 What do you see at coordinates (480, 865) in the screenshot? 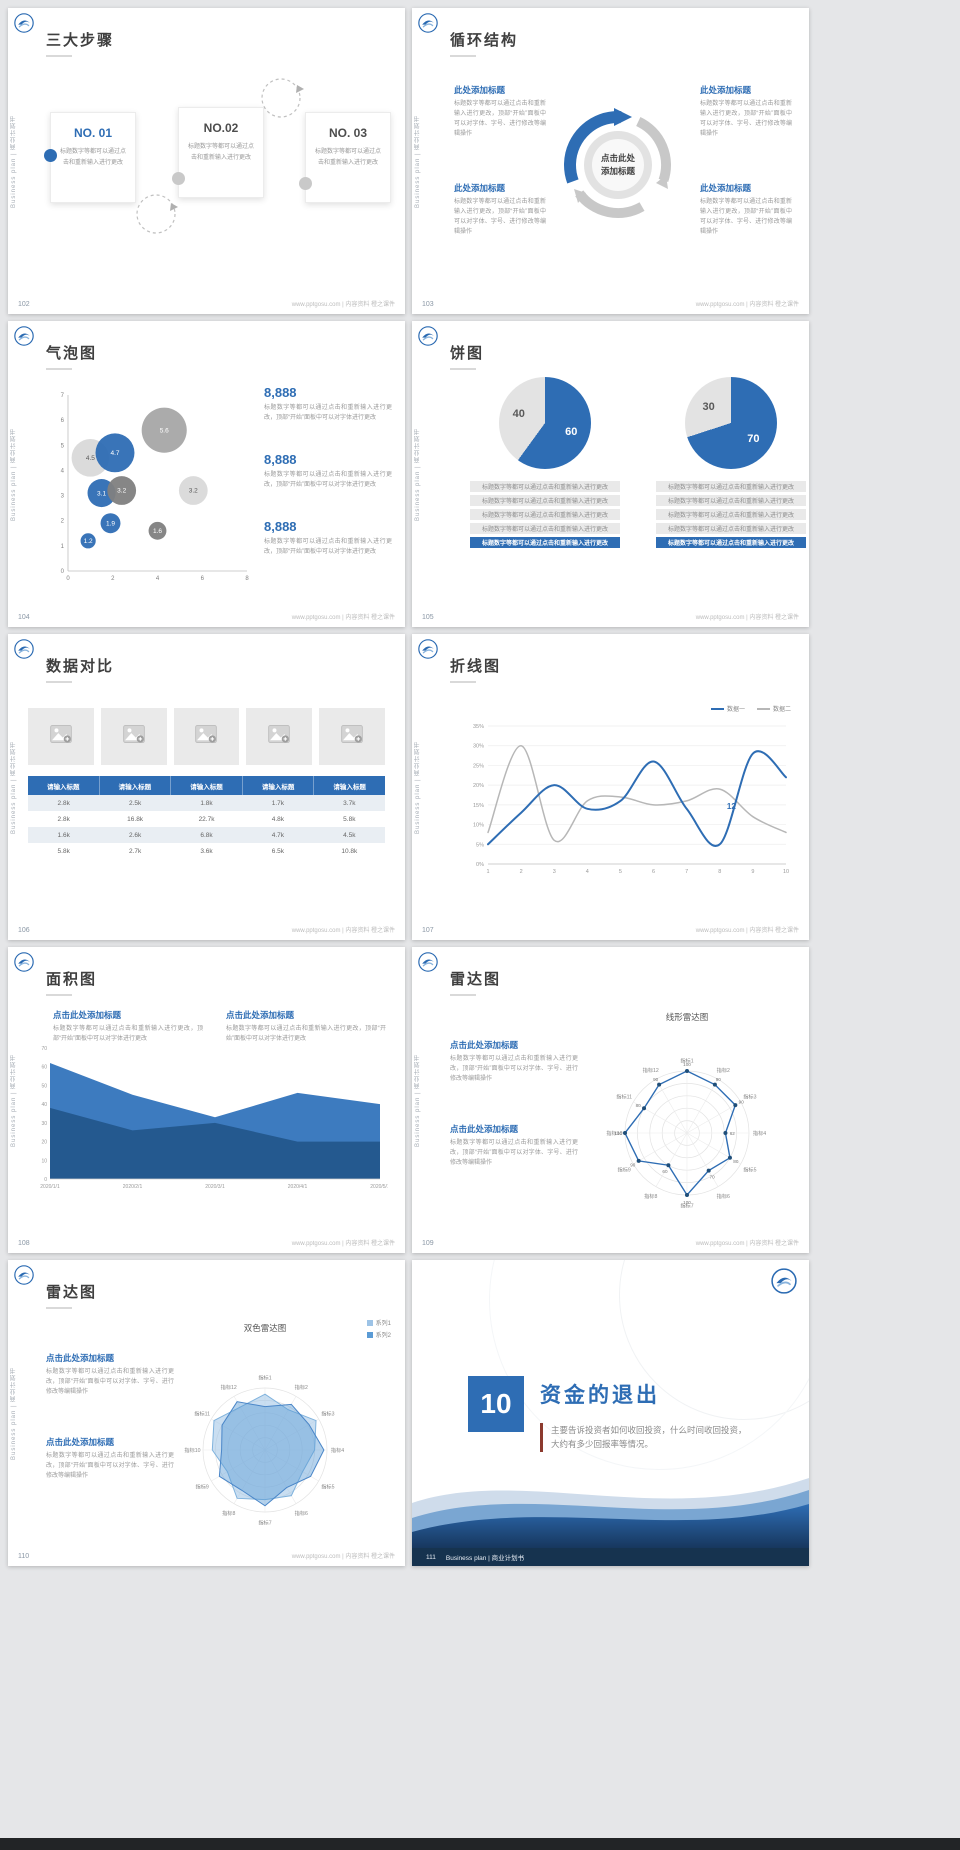
I see `svg-text: 0%` at bounding box center [480, 865].